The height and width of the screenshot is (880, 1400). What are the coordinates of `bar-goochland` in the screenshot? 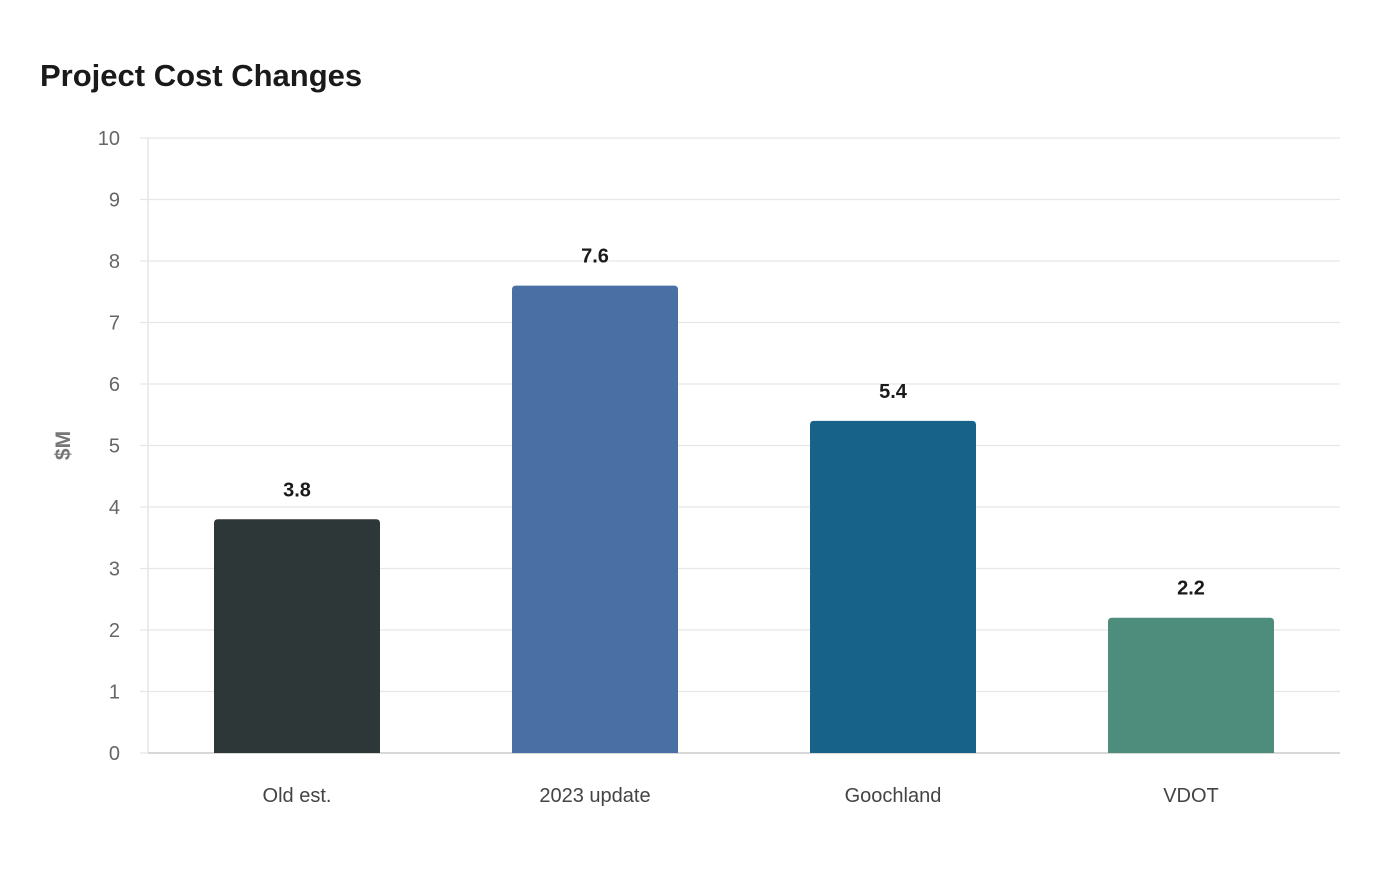 It's located at (893, 586).